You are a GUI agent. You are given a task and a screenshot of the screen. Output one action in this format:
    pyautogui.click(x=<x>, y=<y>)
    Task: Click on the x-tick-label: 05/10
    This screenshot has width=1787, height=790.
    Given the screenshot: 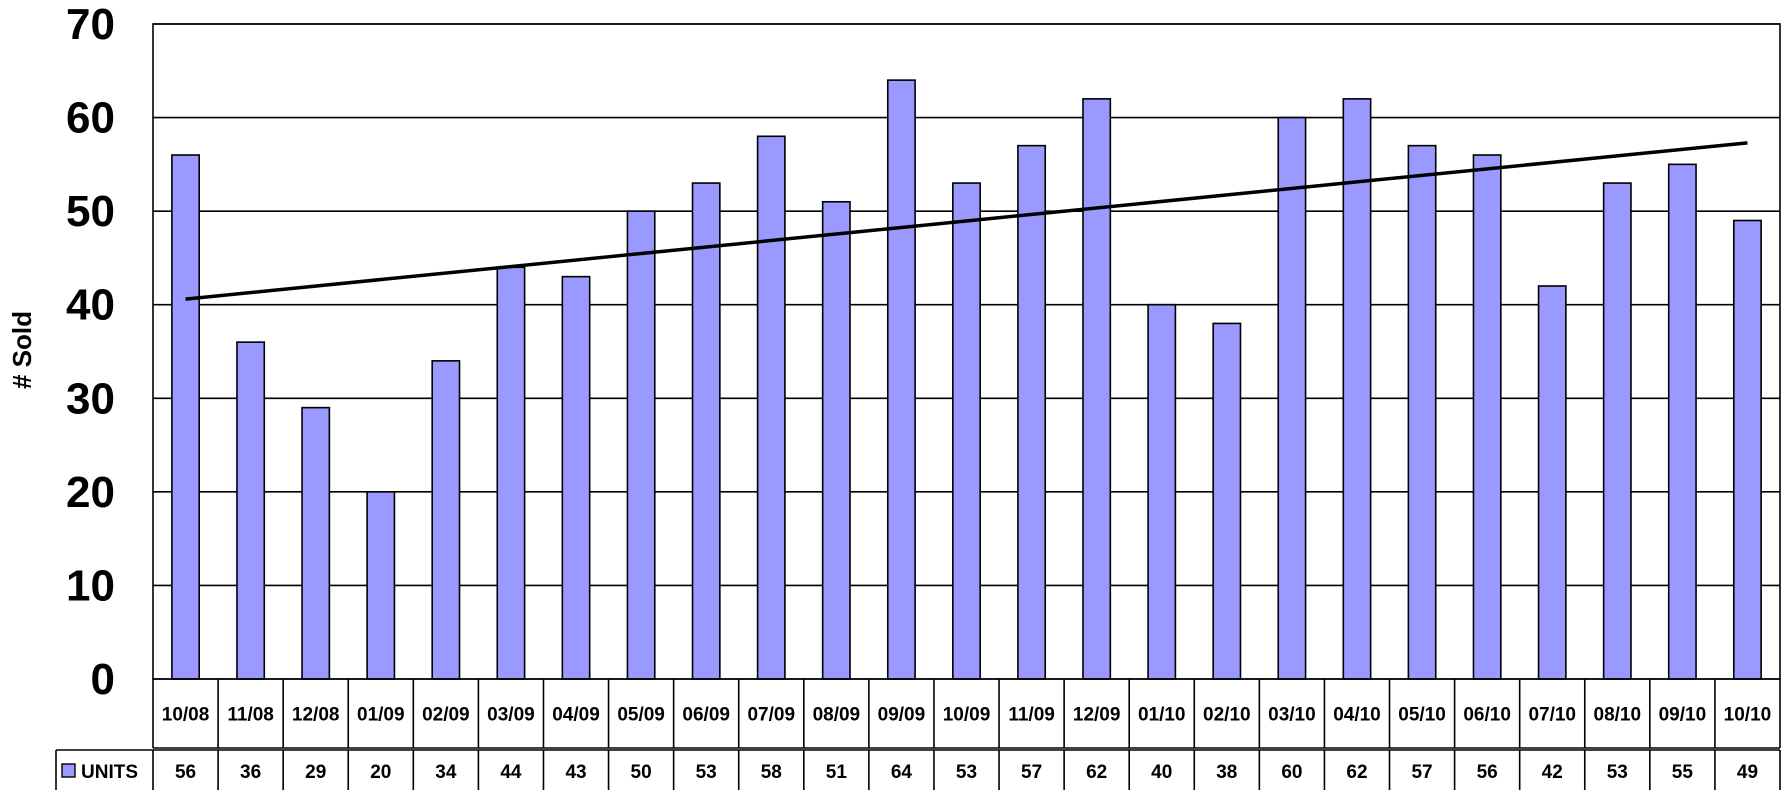 What is the action you would take?
    pyautogui.click(x=1422, y=715)
    